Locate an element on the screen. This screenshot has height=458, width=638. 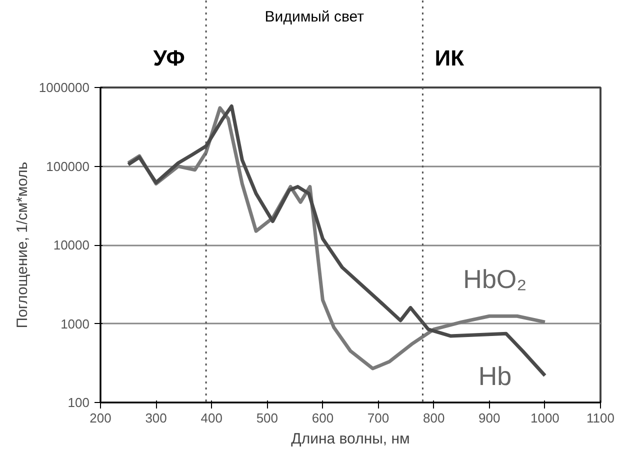
y-tick-label: 100000 is located at coordinates (68, 166).